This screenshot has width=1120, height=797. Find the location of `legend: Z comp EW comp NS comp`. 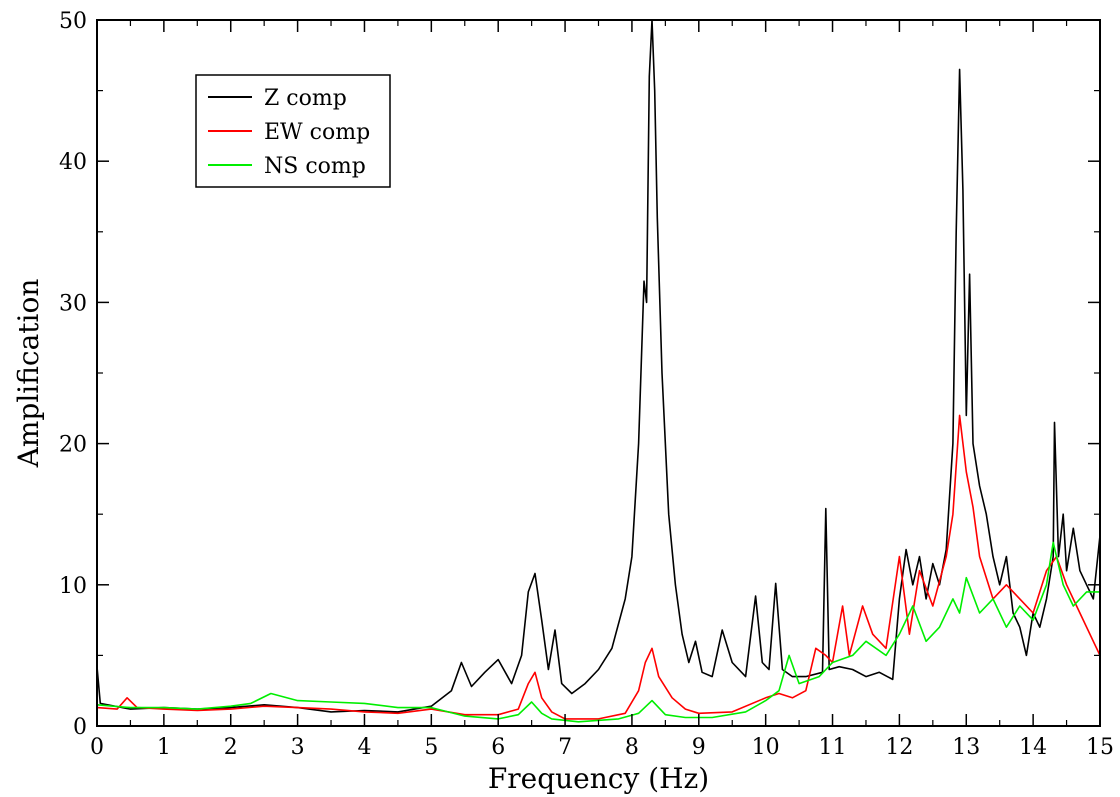

legend: Z comp EW comp NS comp is located at coordinates (293, 131).